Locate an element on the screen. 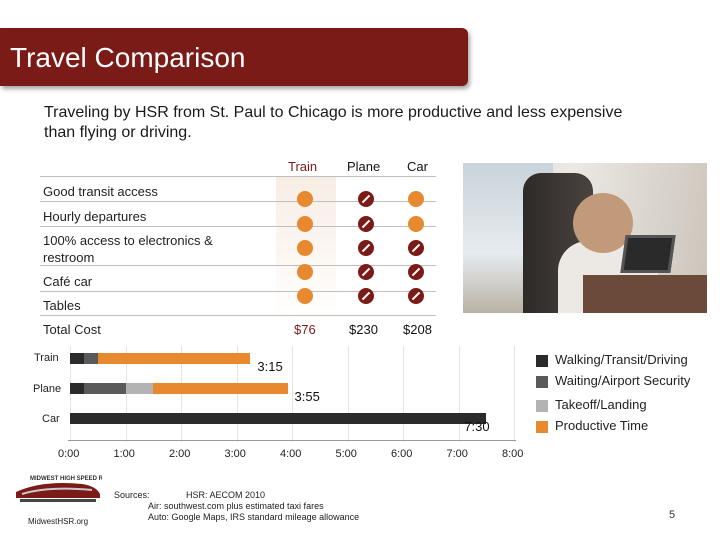  row-label: Good transit access is located at coordinates (100, 191).